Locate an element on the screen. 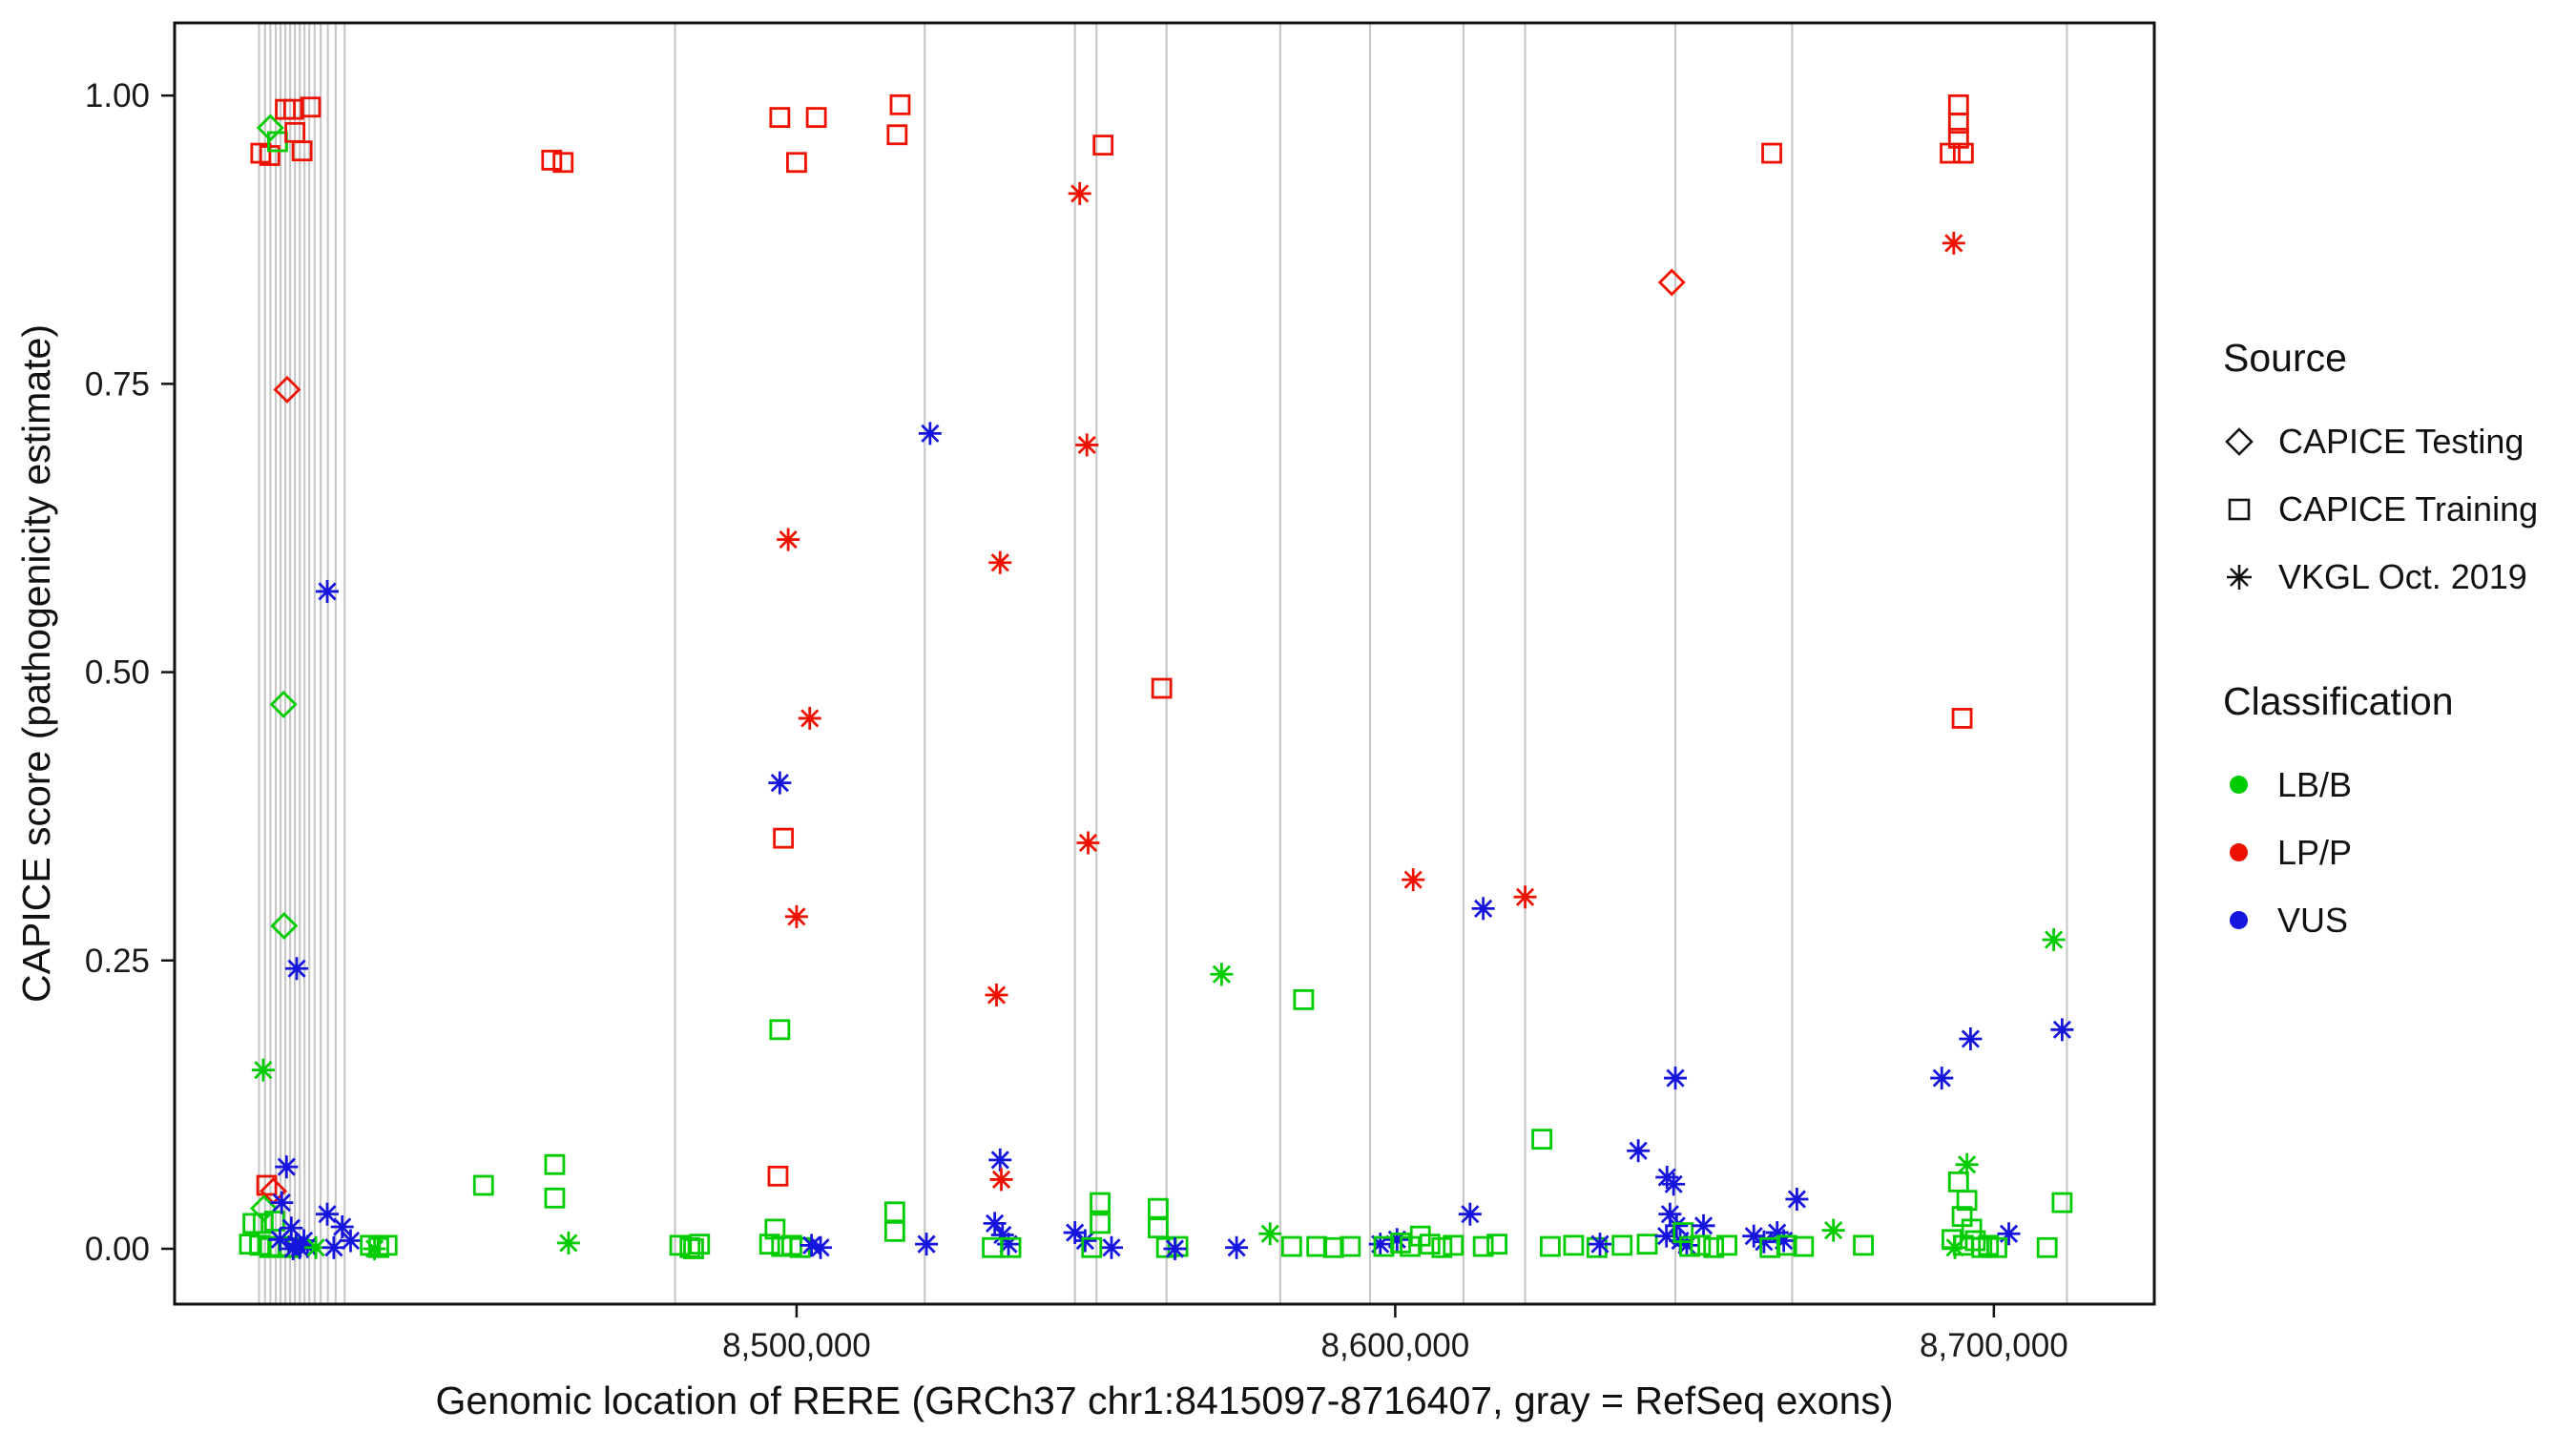 This screenshot has height=1431, width=2576. legend-item-label: LP/P is located at coordinates (2315, 852).